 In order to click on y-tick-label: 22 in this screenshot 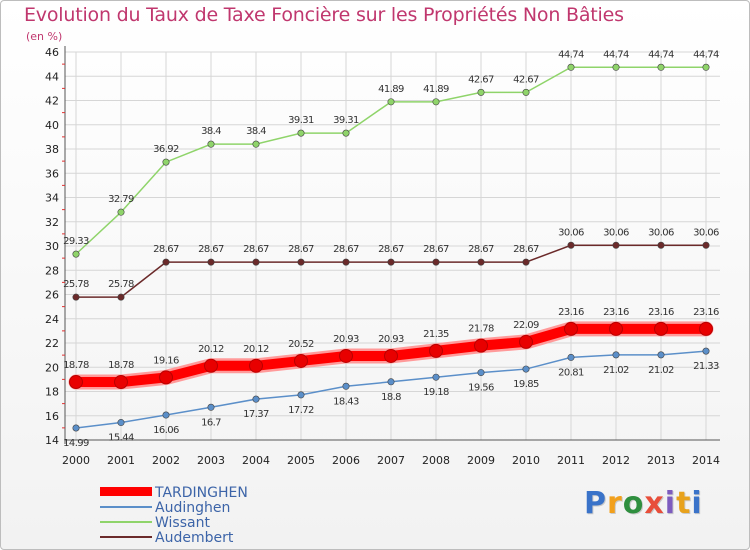, I will do `click(52, 343)`.